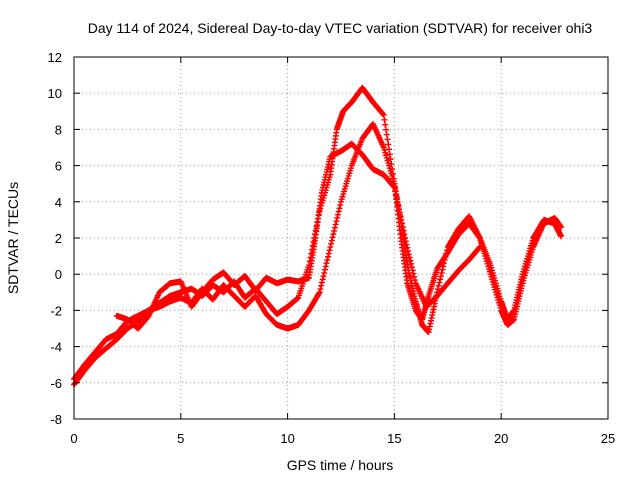  What do you see at coordinates (501, 438) in the screenshot?
I see `x-tick-label: 20` at bounding box center [501, 438].